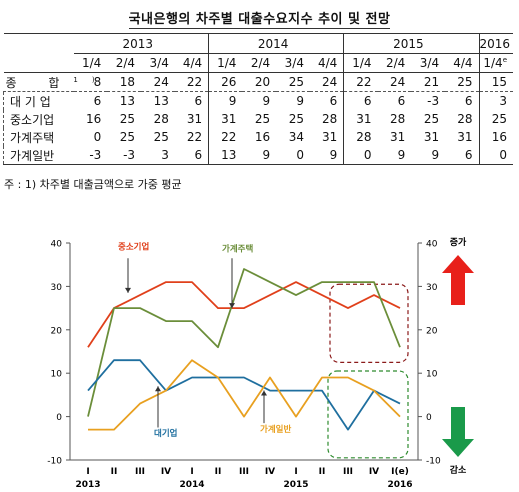  What do you see at coordinates (237, 249) in the screenshot?
I see `series-label: 가계주택` at bounding box center [237, 249].